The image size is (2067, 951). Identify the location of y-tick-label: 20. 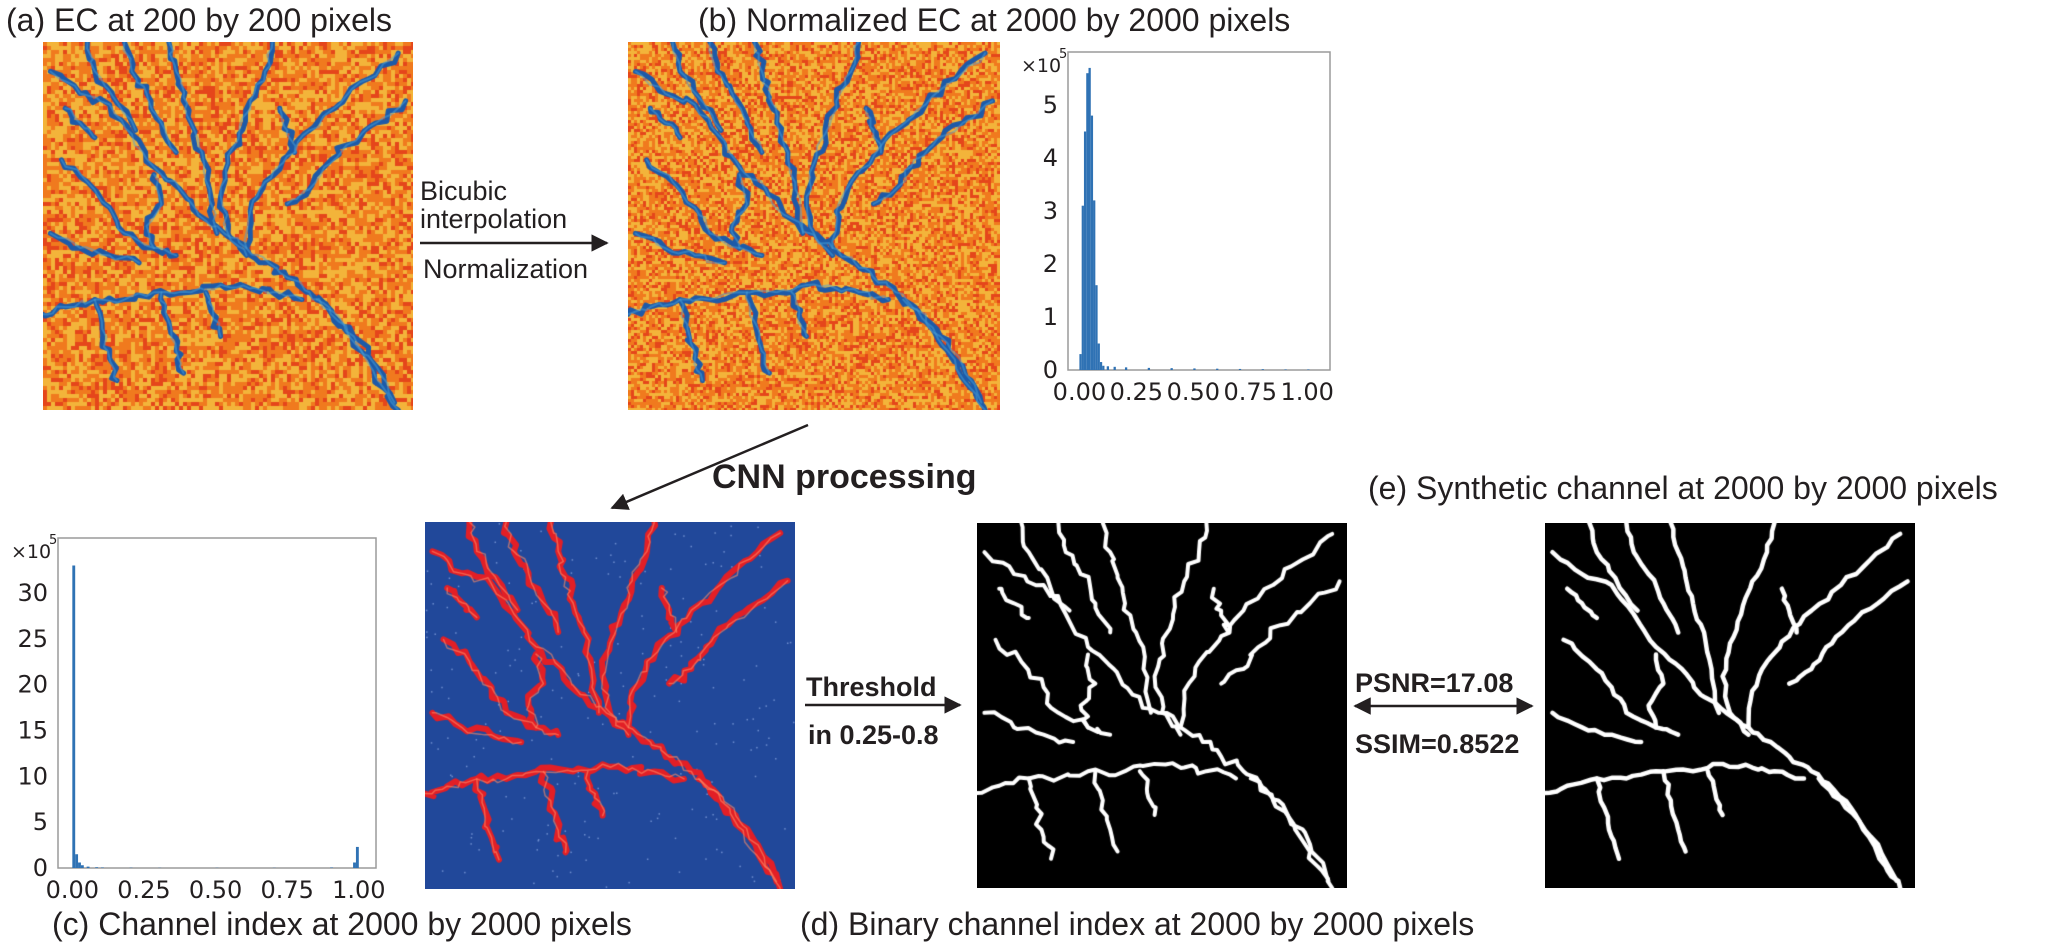
(32, 685).